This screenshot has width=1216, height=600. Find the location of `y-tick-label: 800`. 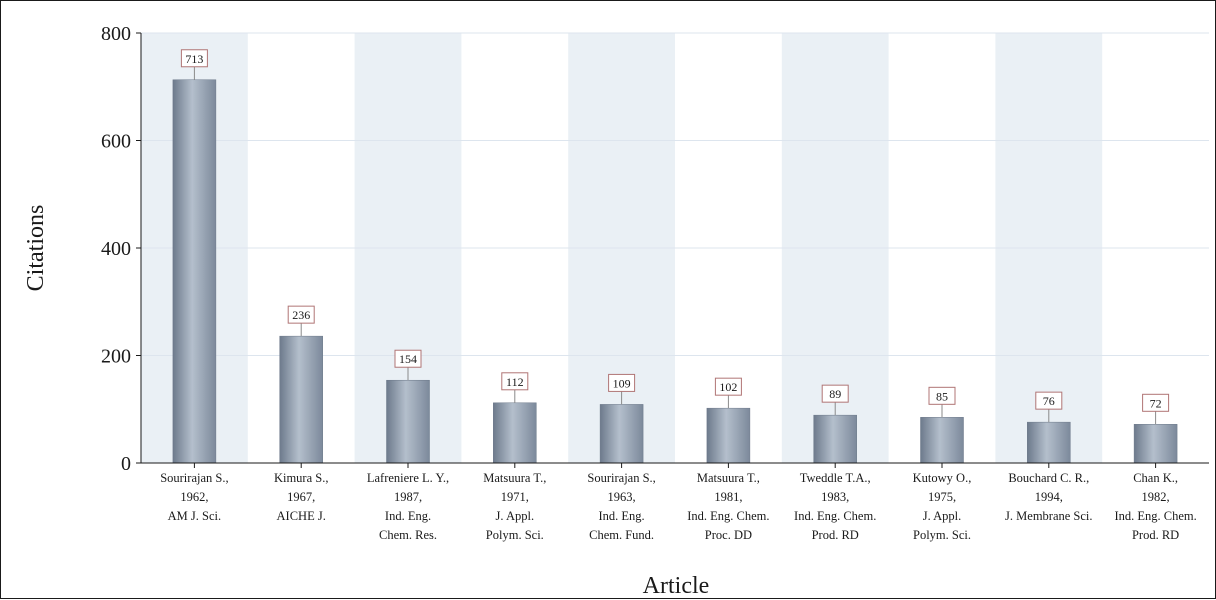

y-tick-label: 800 is located at coordinates (116, 34).